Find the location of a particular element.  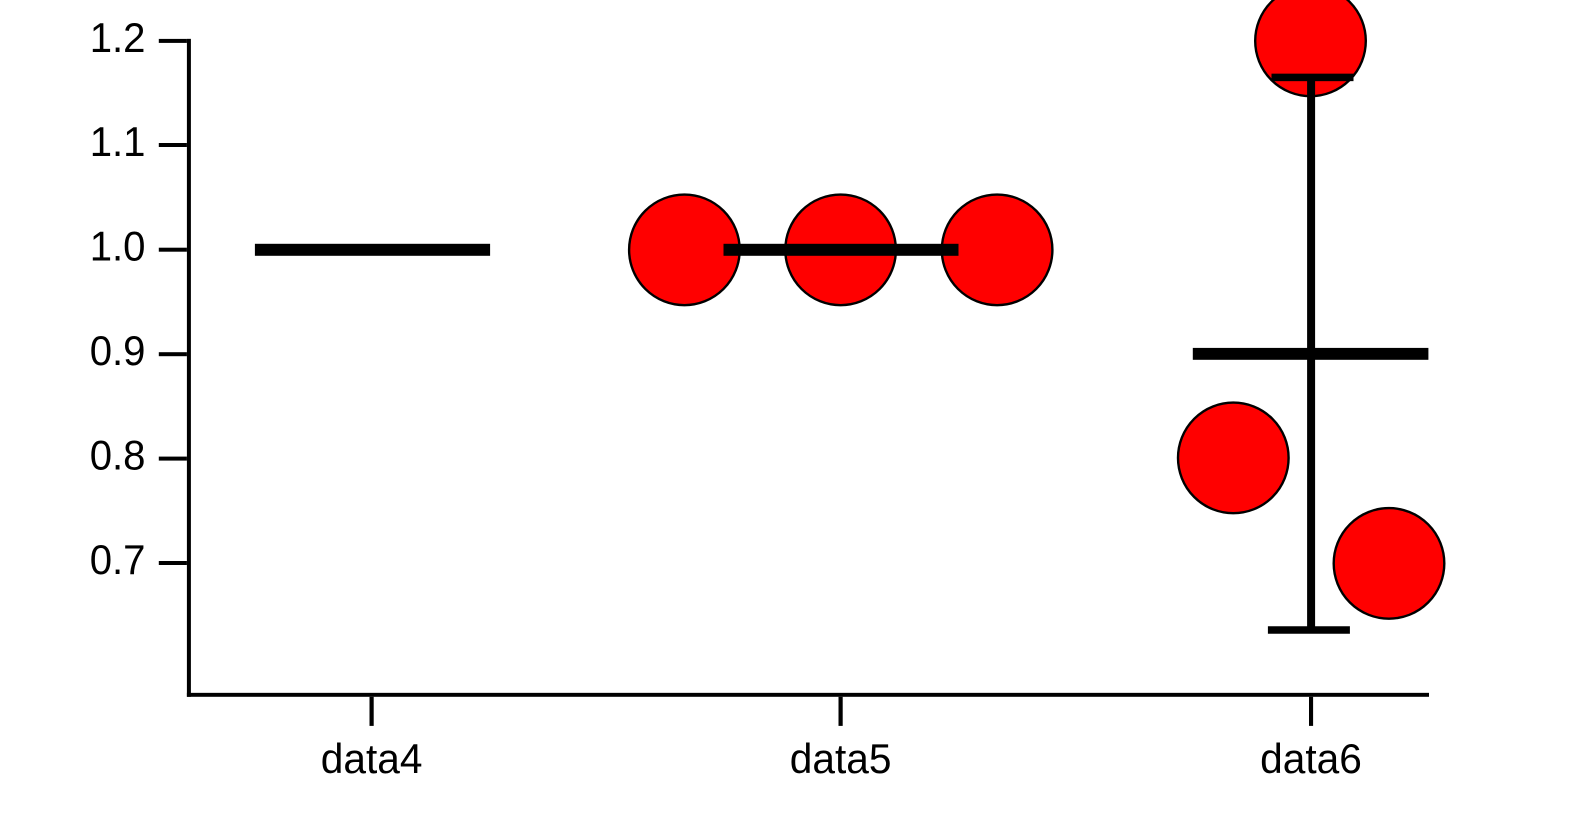

svg-text: 1.0 is located at coordinates (118, 246).